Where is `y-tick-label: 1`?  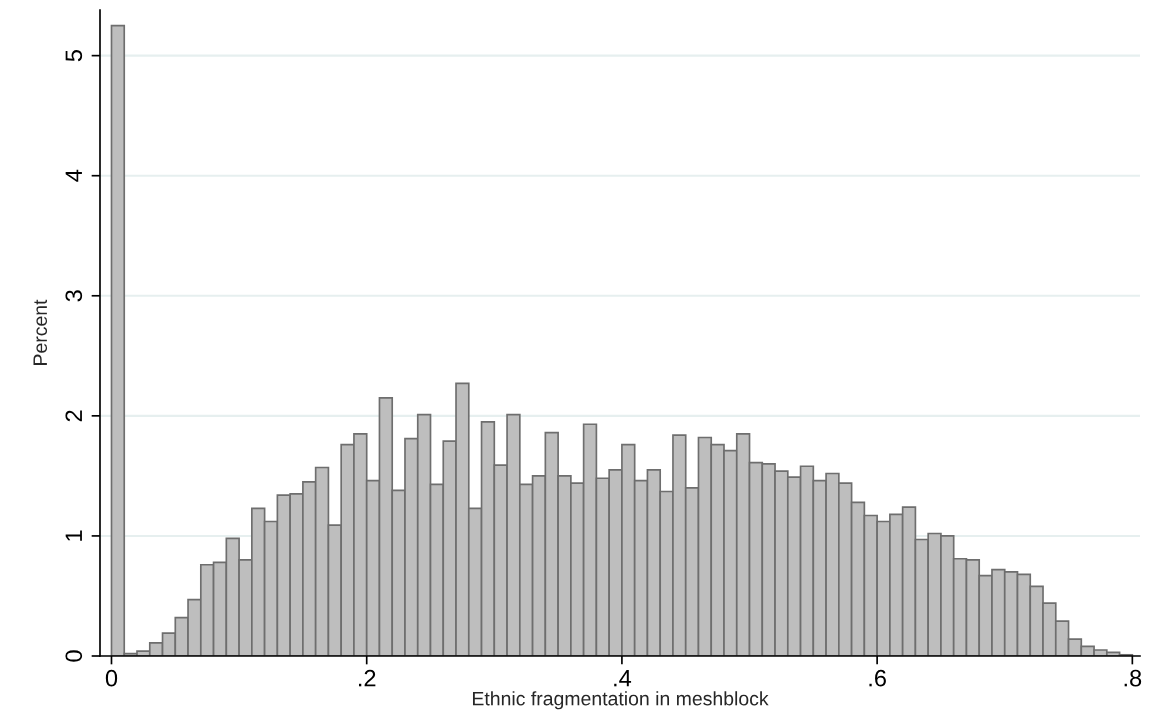 y-tick-label: 1 is located at coordinates (73, 535).